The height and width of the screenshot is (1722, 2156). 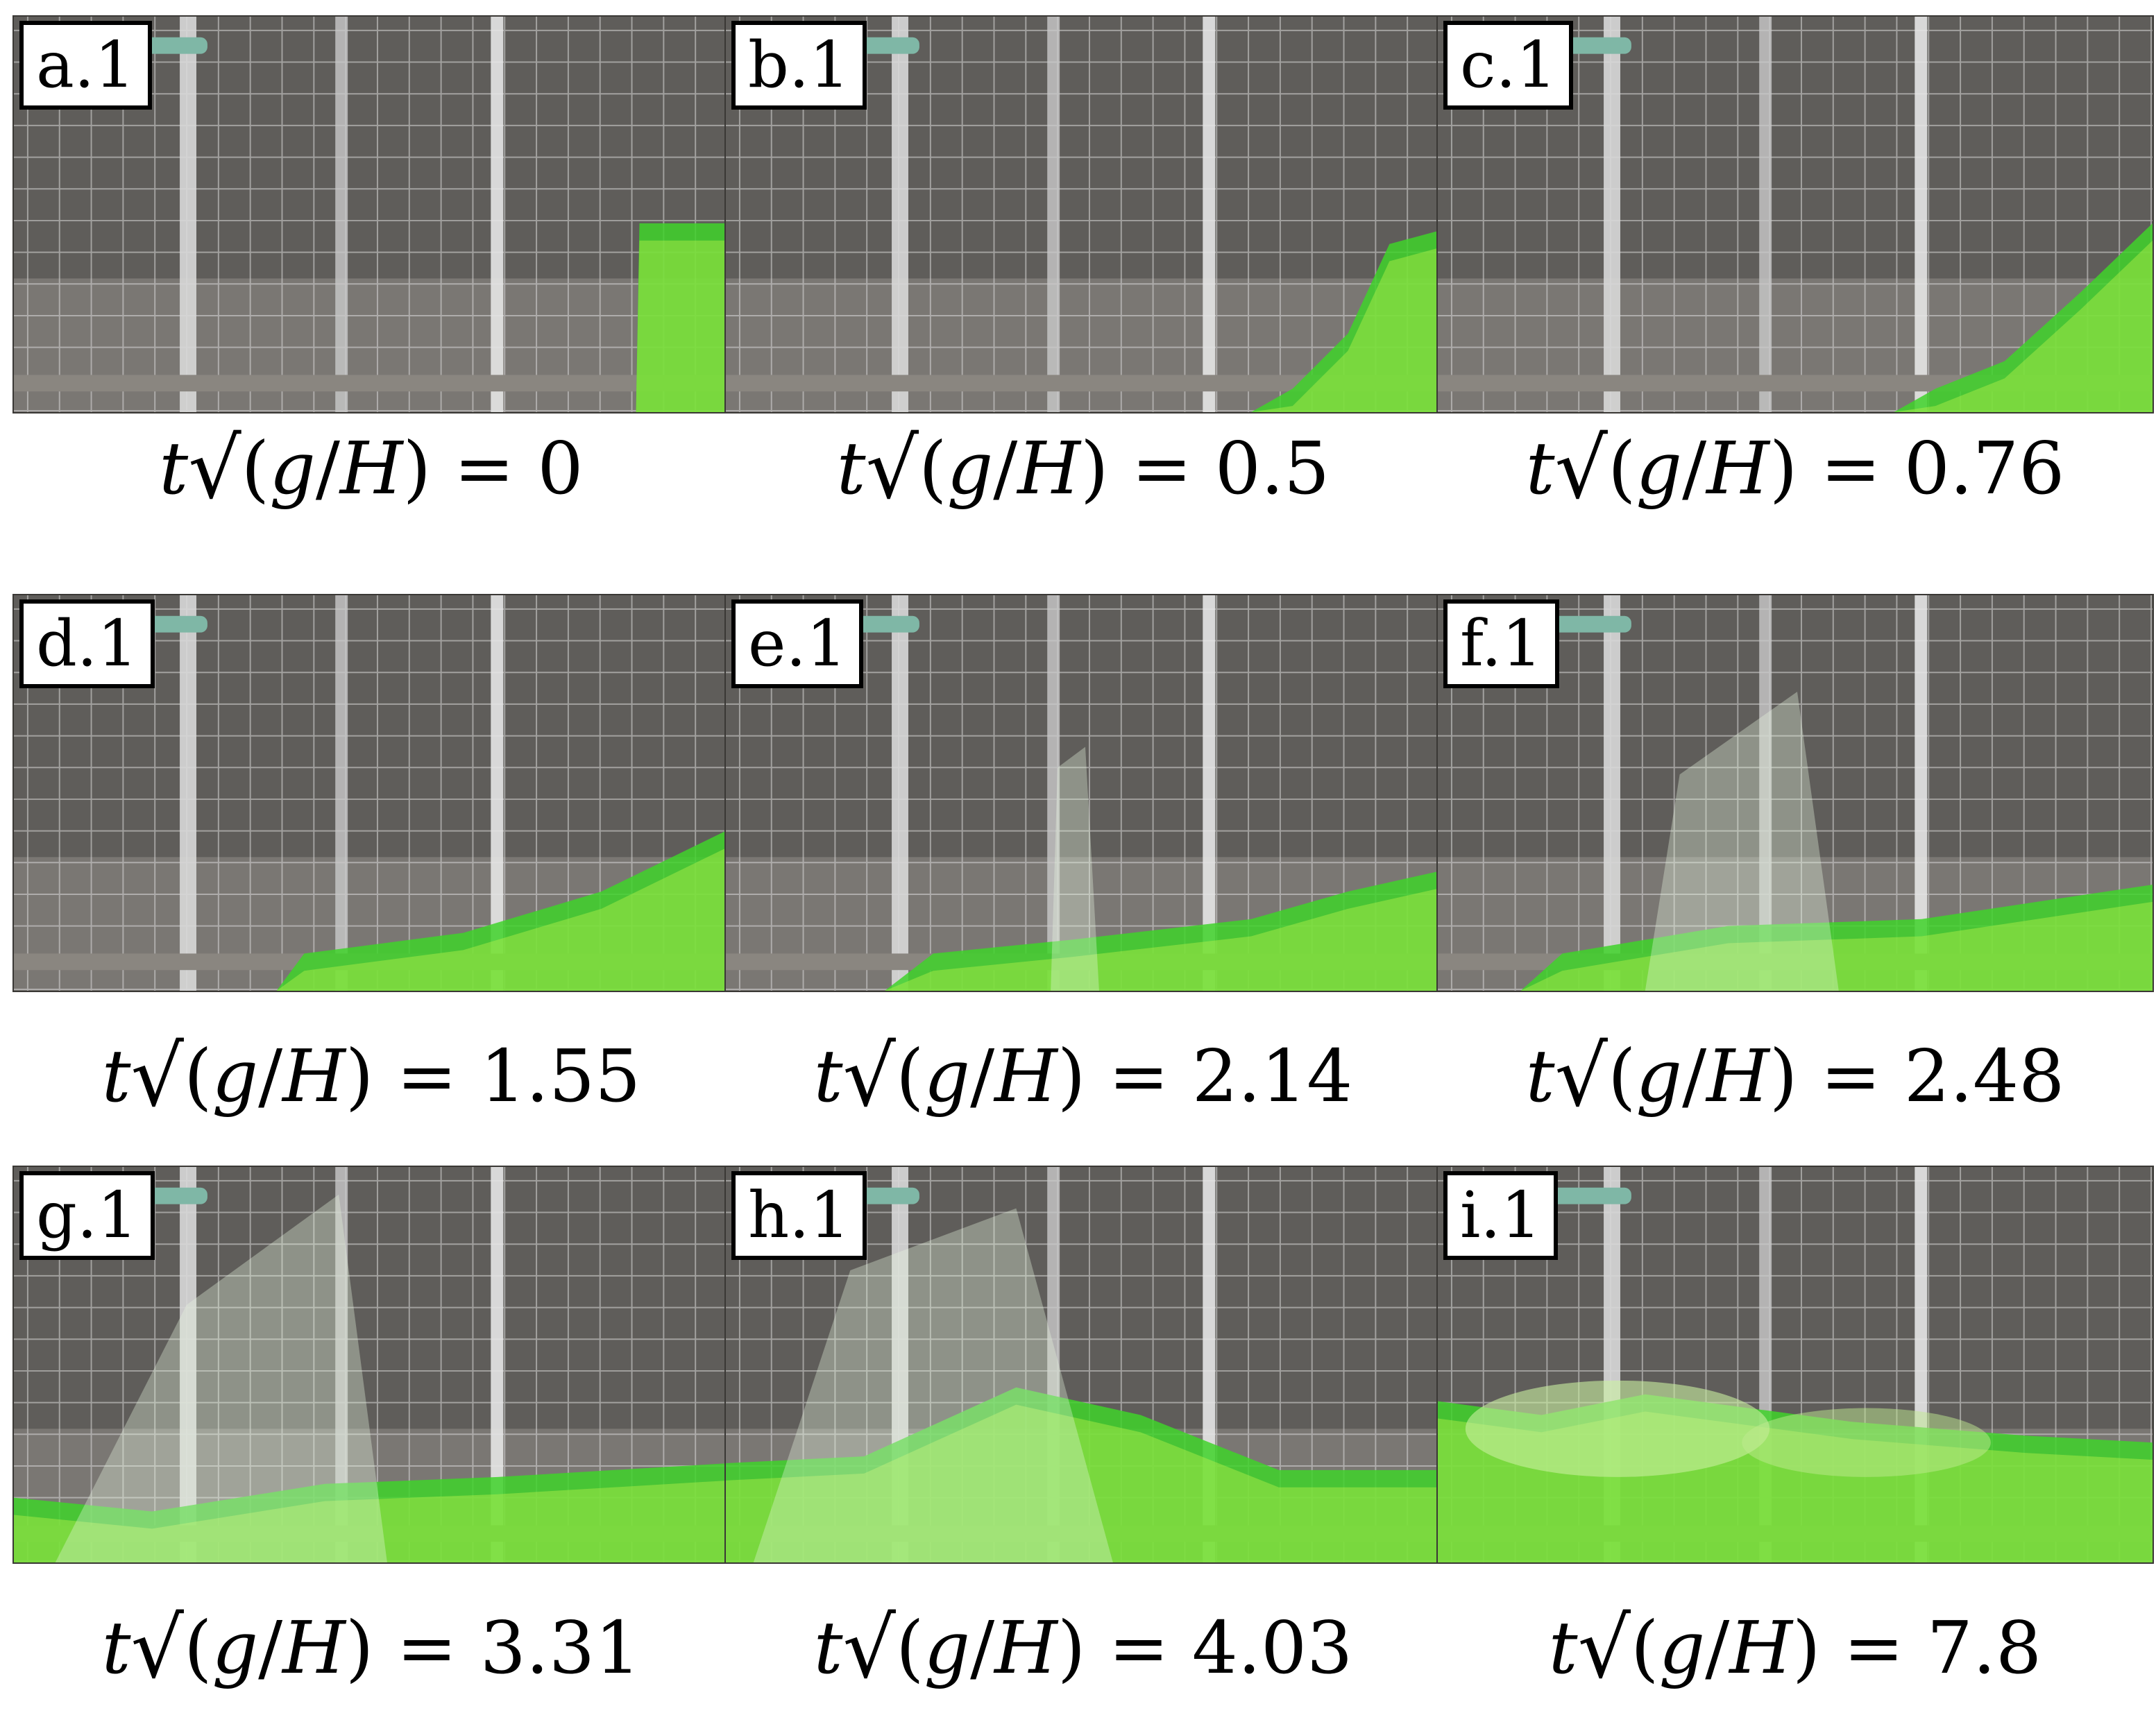 I want to click on panel-label: h.1, so click(x=799, y=1215).